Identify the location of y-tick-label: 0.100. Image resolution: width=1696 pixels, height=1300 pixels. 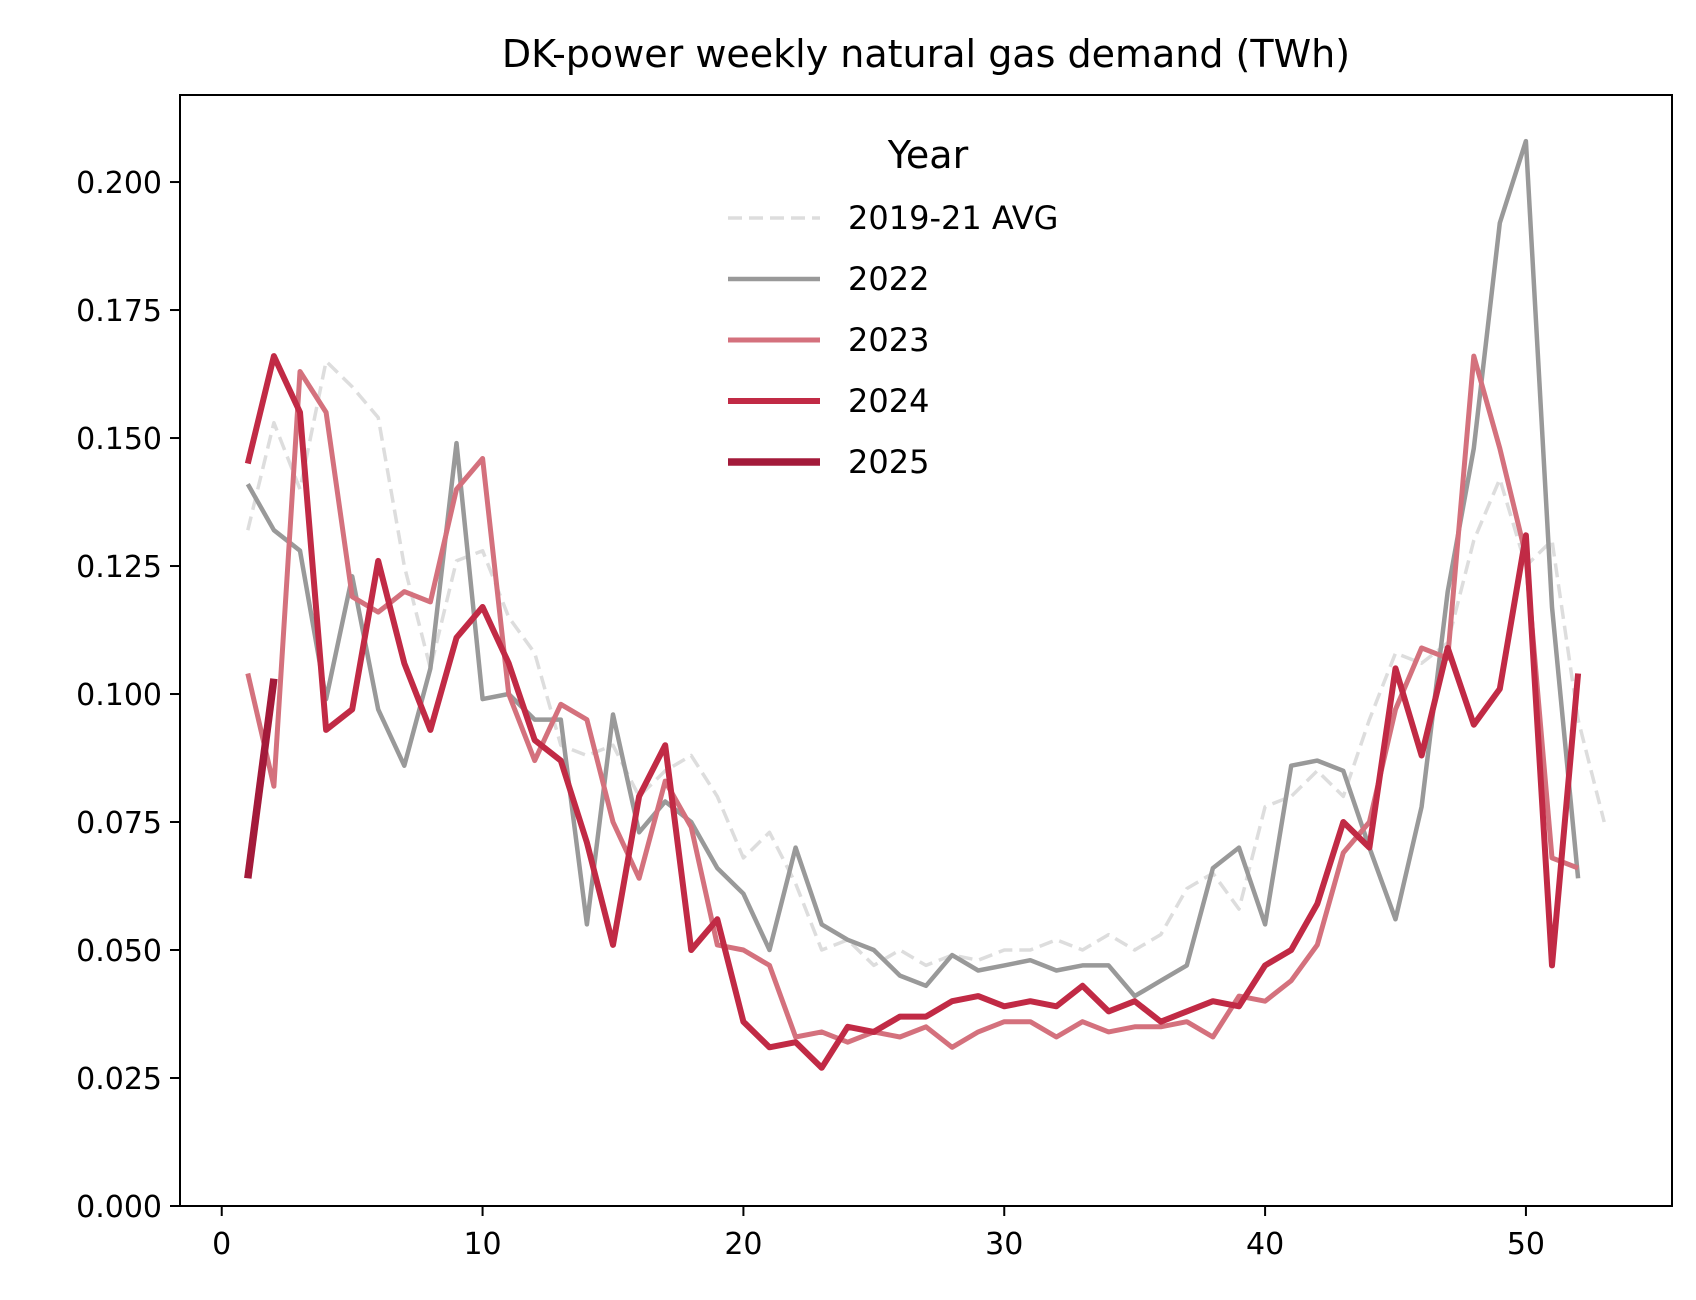
(119, 695).